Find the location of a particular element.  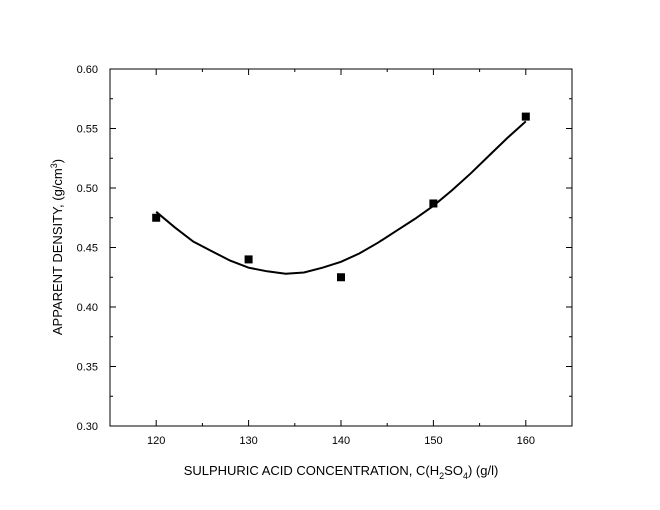

y-axis-title: APPARENT DENSITY, (g/cm3) is located at coordinates (57, 247).